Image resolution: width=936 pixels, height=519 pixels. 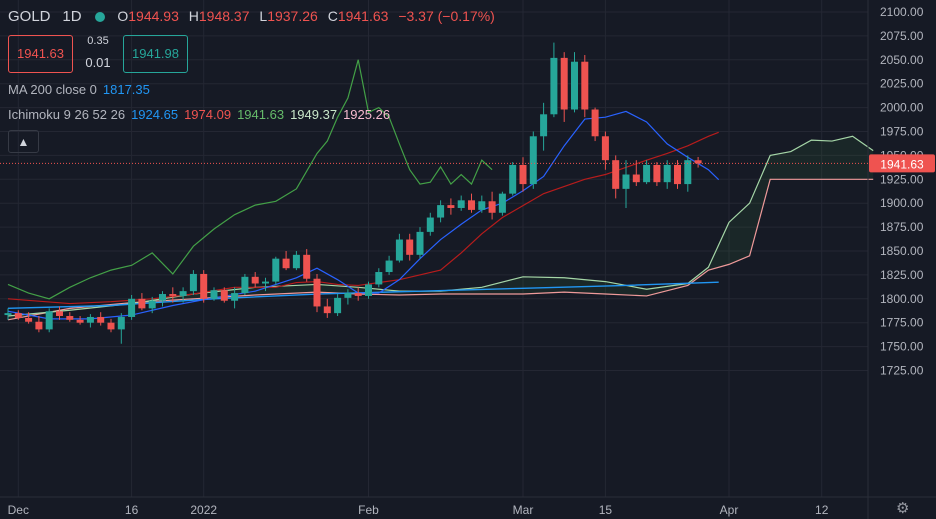 I want to click on ichimoku-span-a-value: 1949.37, so click(x=314, y=114).